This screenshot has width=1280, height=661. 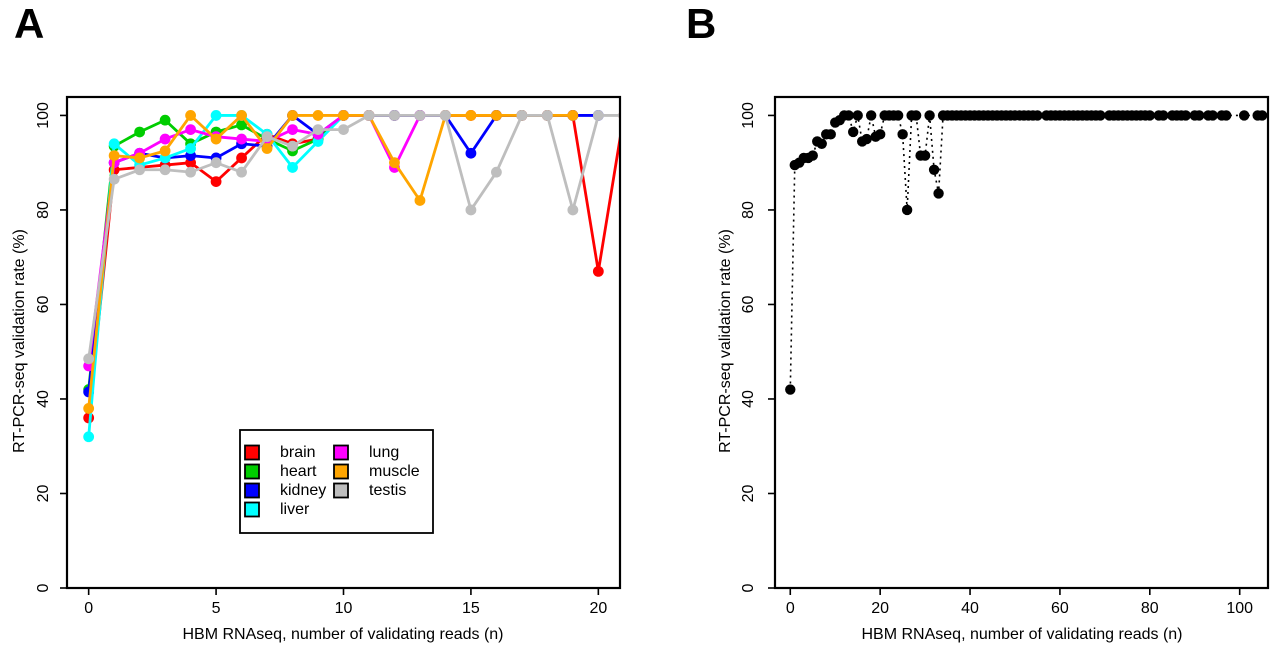 What do you see at coordinates (88, 608) in the screenshot?
I see `x-tick-label: 0` at bounding box center [88, 608].